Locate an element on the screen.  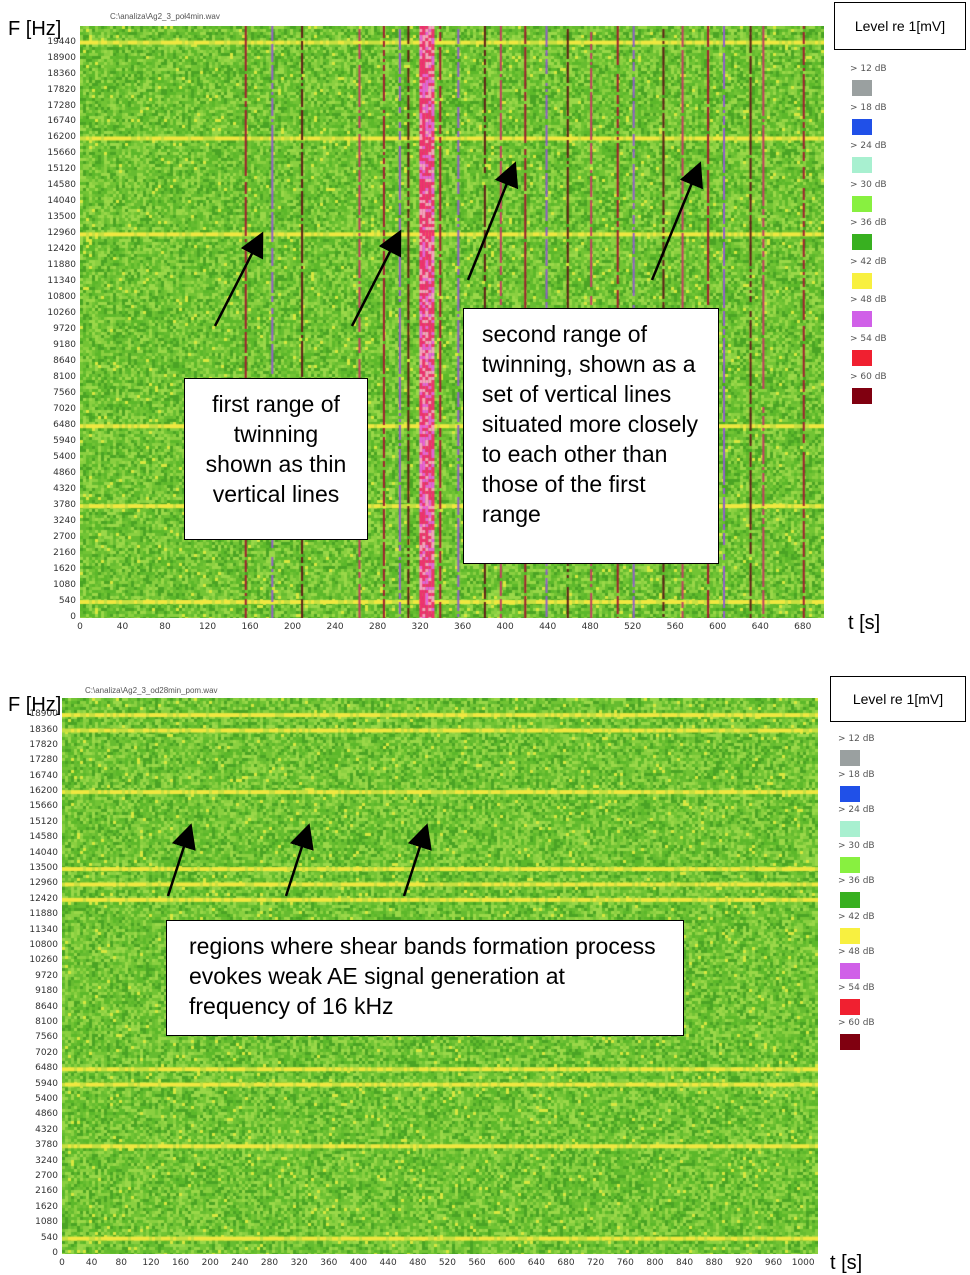
x-tick-label: 560 is located at coordinates (675, 627).